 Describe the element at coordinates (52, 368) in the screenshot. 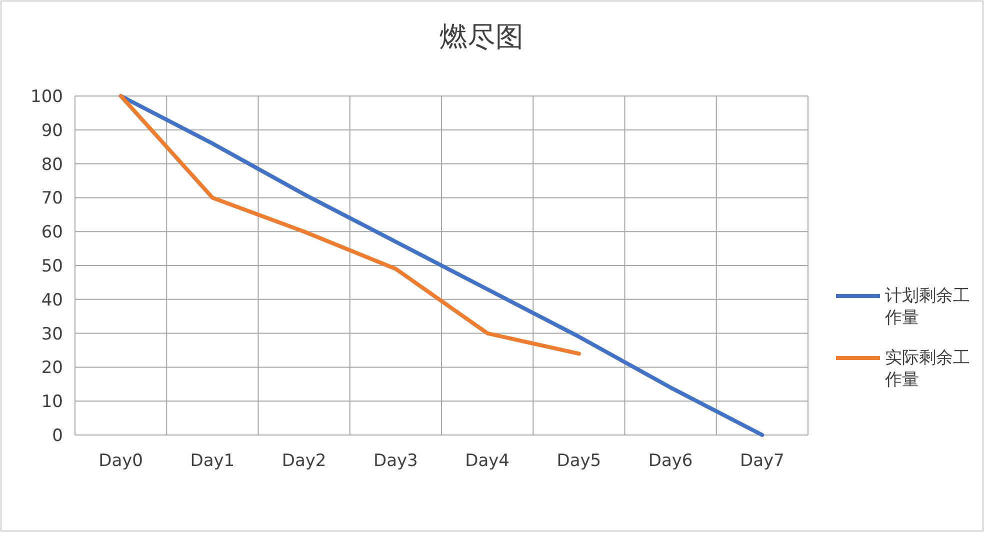

I see `y-tick-label: 20` at that location.